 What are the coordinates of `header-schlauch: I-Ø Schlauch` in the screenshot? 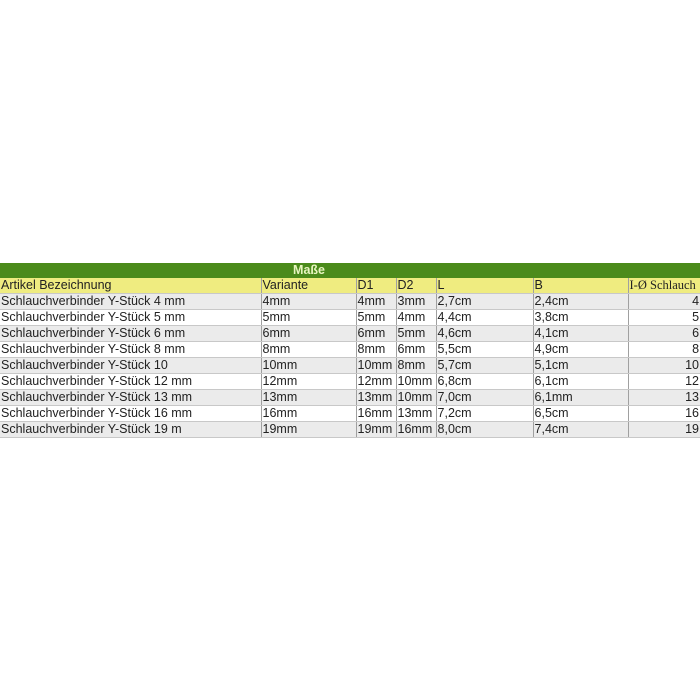 It's located at (663, 286).